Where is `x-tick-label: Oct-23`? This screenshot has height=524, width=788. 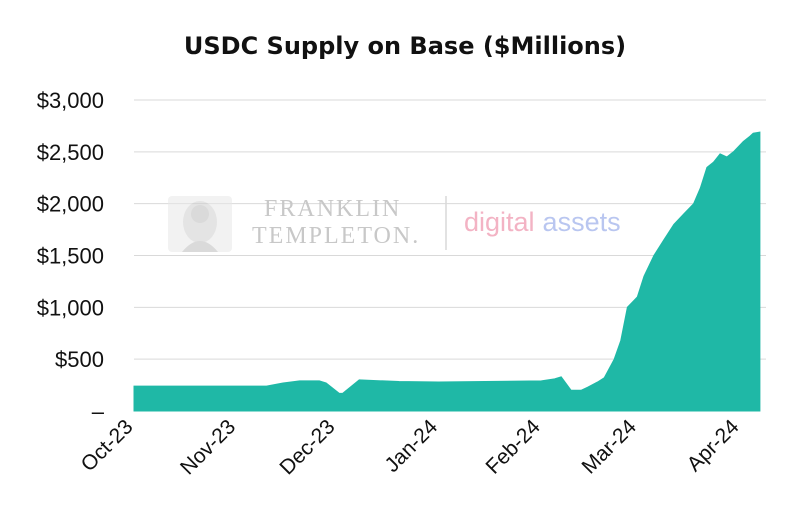
x-tick-label: Oct-23 is located at coordinates (107, 445).